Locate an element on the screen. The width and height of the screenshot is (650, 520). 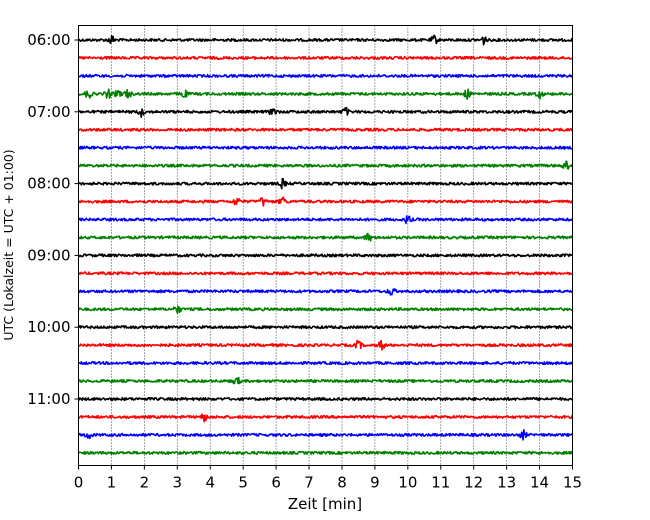
x-tick-label: 9 is located at coordinates (375, 483).